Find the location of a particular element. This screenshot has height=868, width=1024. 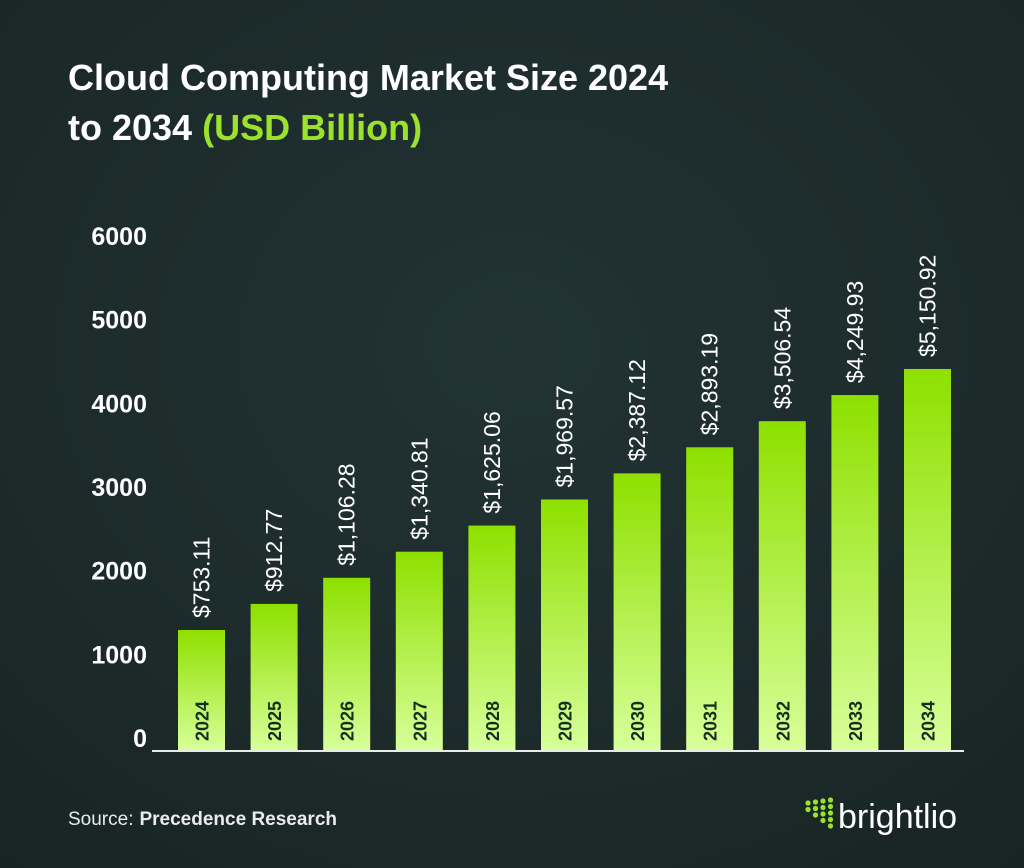

bar-2026 is located at coordinates (347, 664).